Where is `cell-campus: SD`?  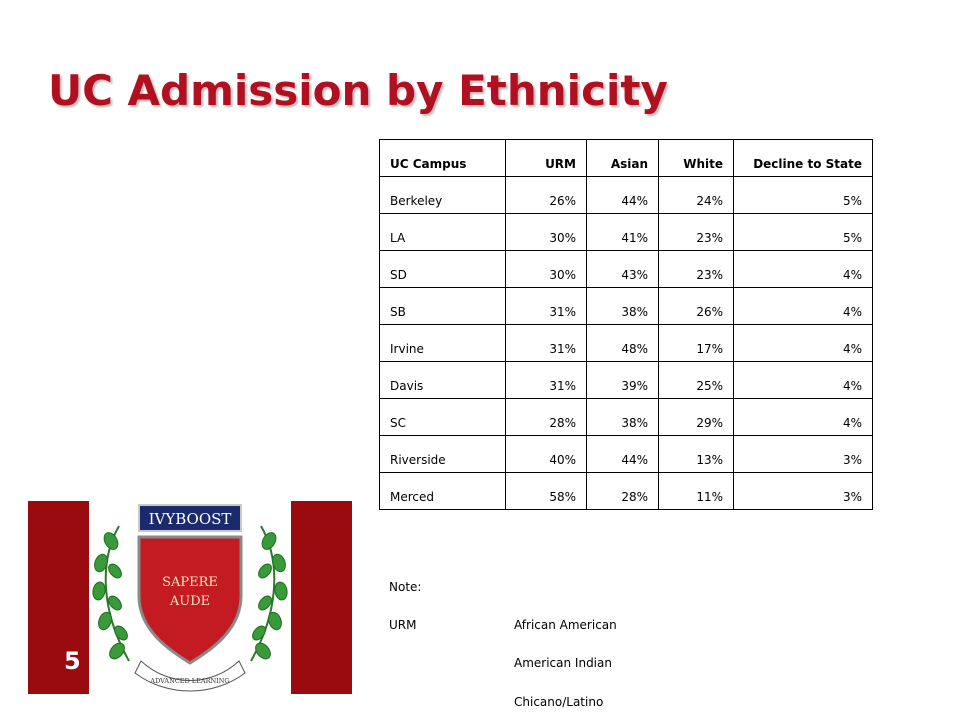
cell-campus: SD is located at coordinates (442, 269).